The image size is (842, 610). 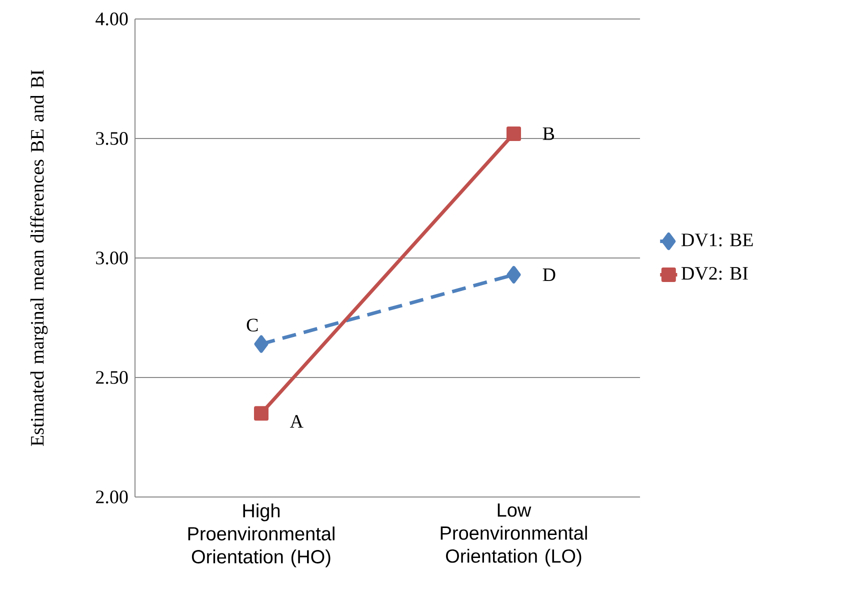 What do you see at coordinates (297, 421) in the screenshot?
I see `annotation: A` at bounding box center [297, 421].